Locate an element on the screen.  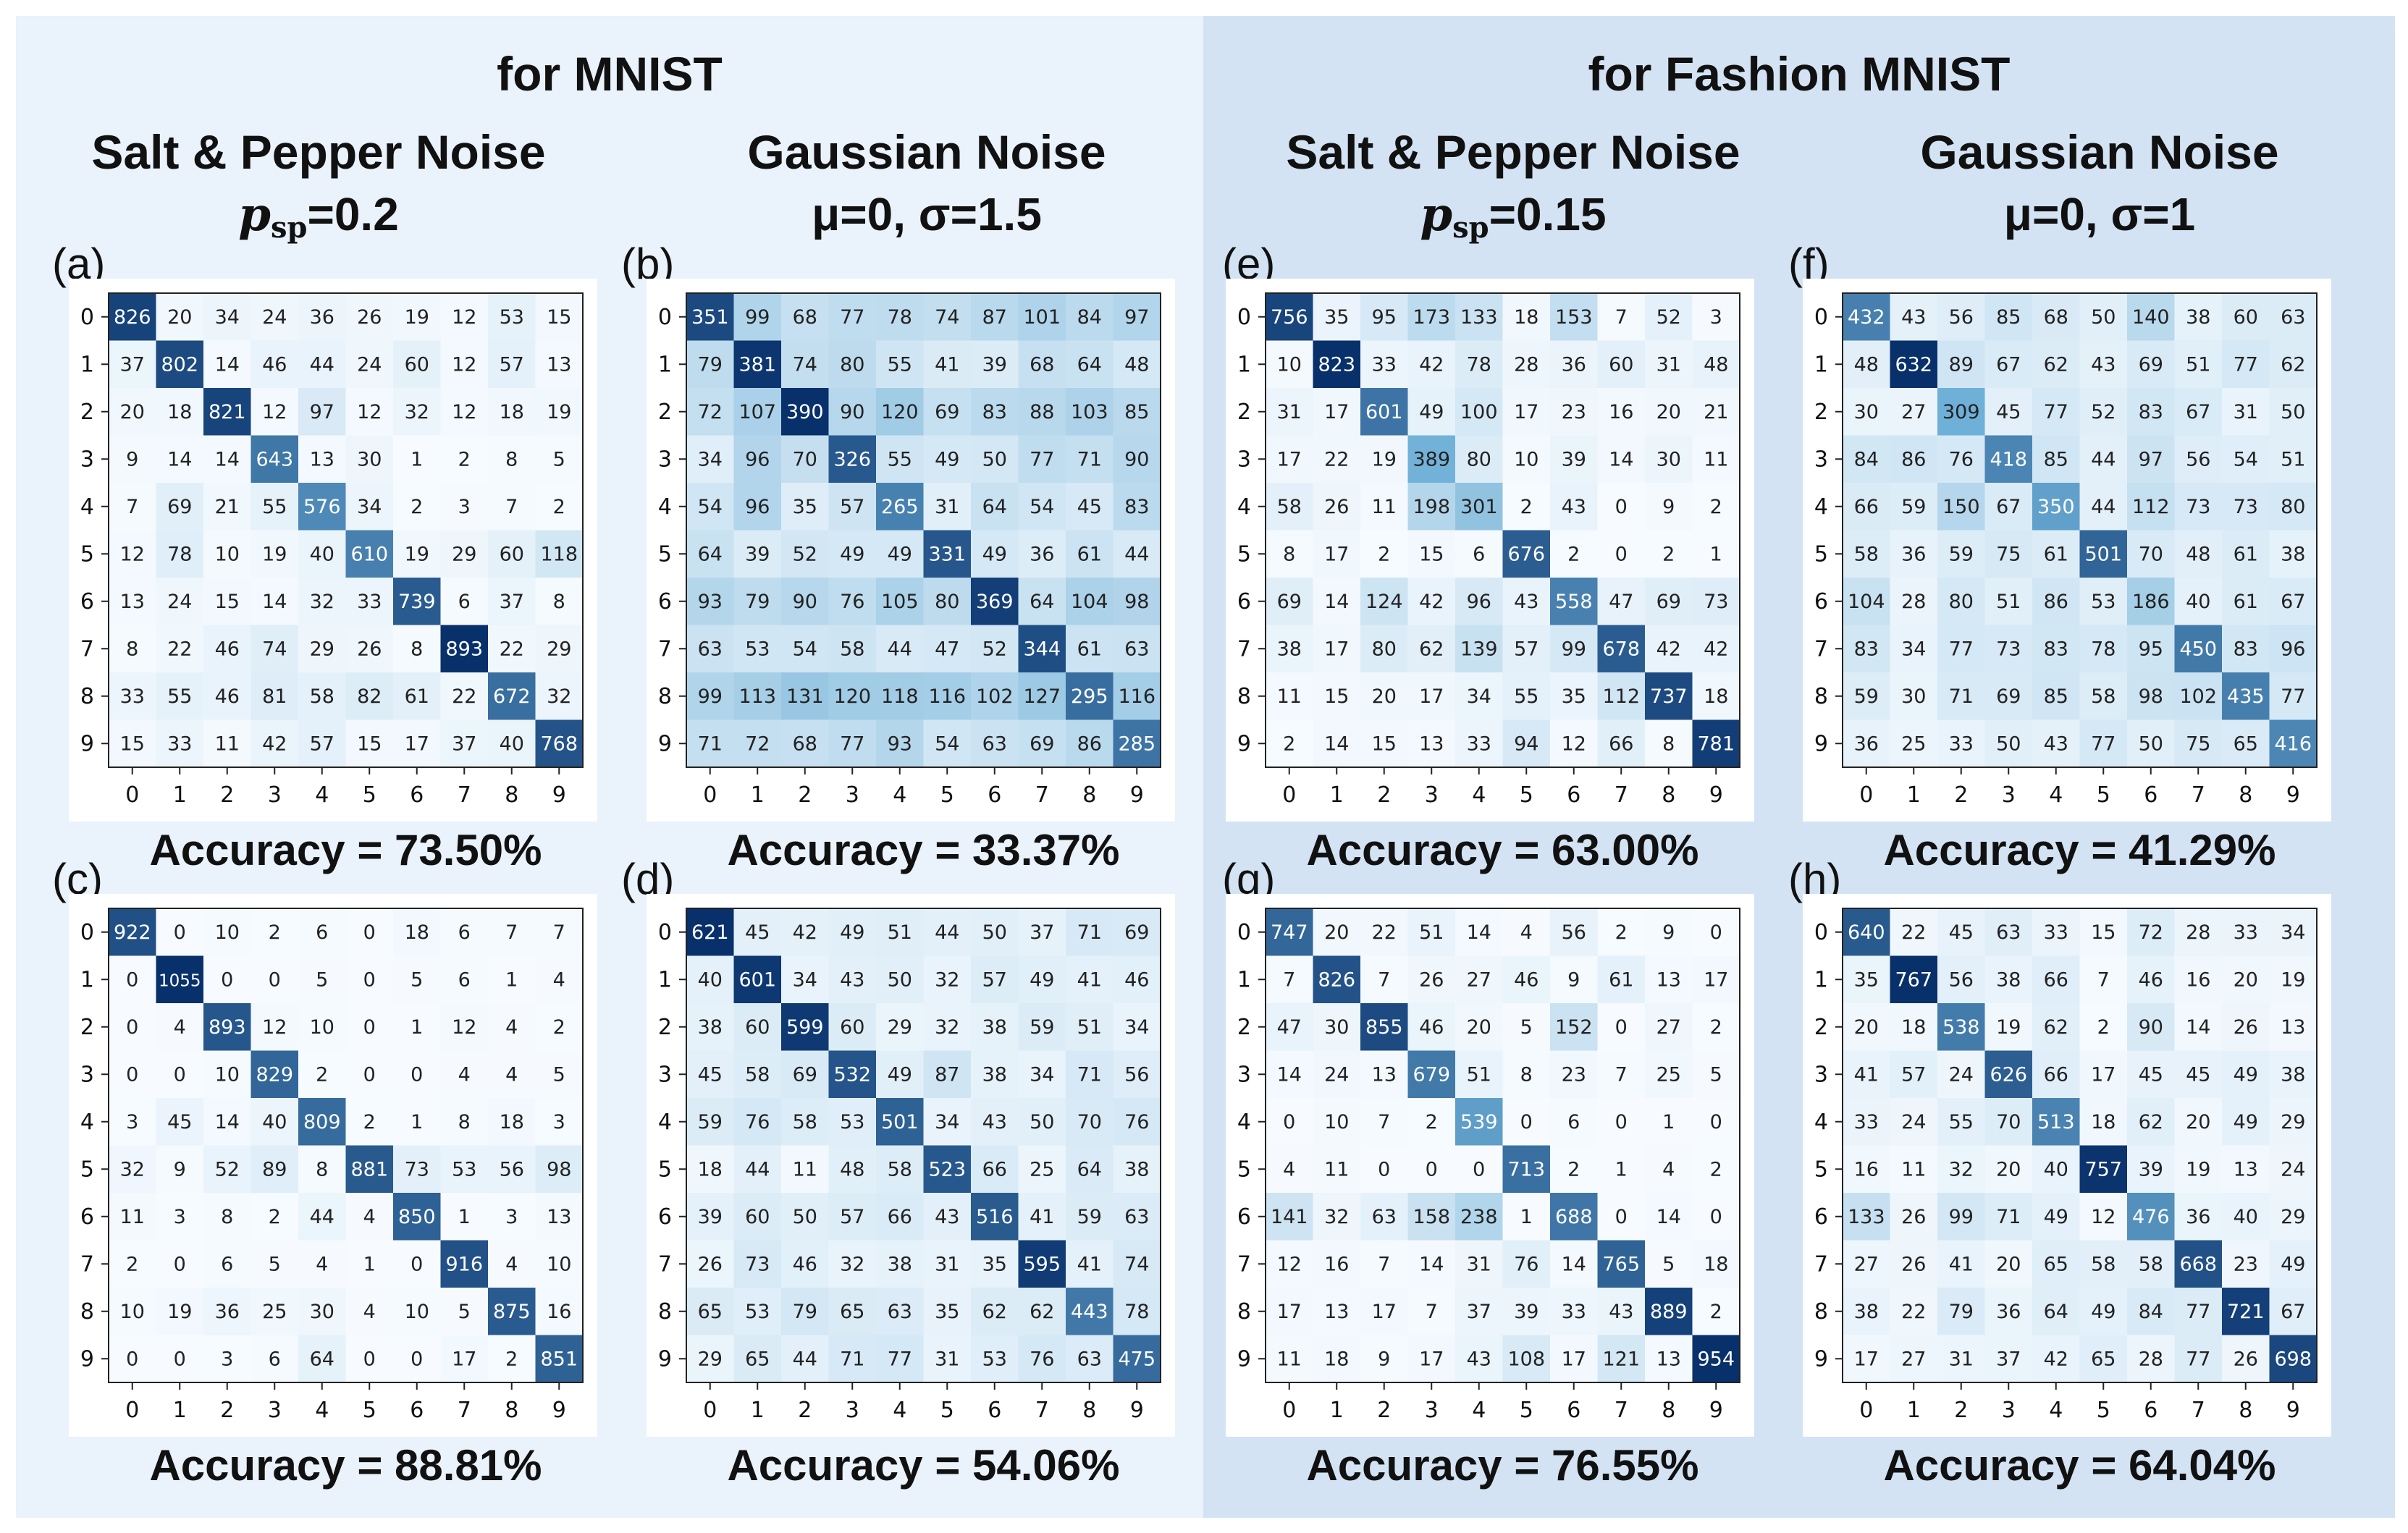
cell-value-label: 51 is located at coordinates (1431, 932).